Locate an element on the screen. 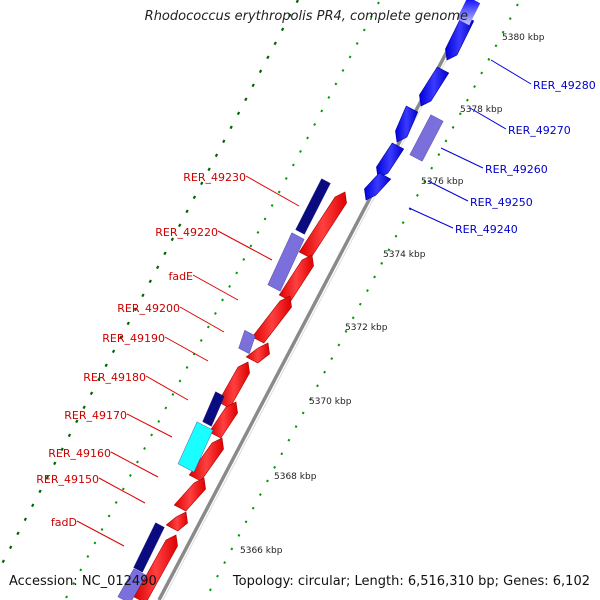 Image resolution: width=600 pixels, height=600 pixels. scale-label: 5374 kbp is located at coordinates (404, 255).